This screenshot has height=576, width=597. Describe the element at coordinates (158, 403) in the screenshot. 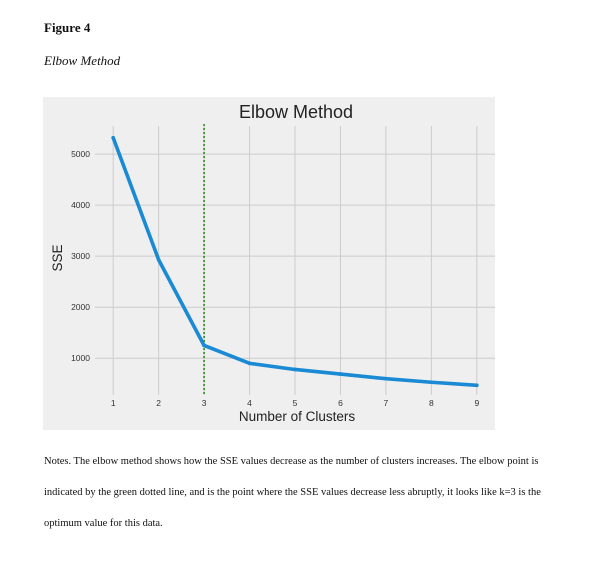

I see `x-tick-label: 2` at that location.